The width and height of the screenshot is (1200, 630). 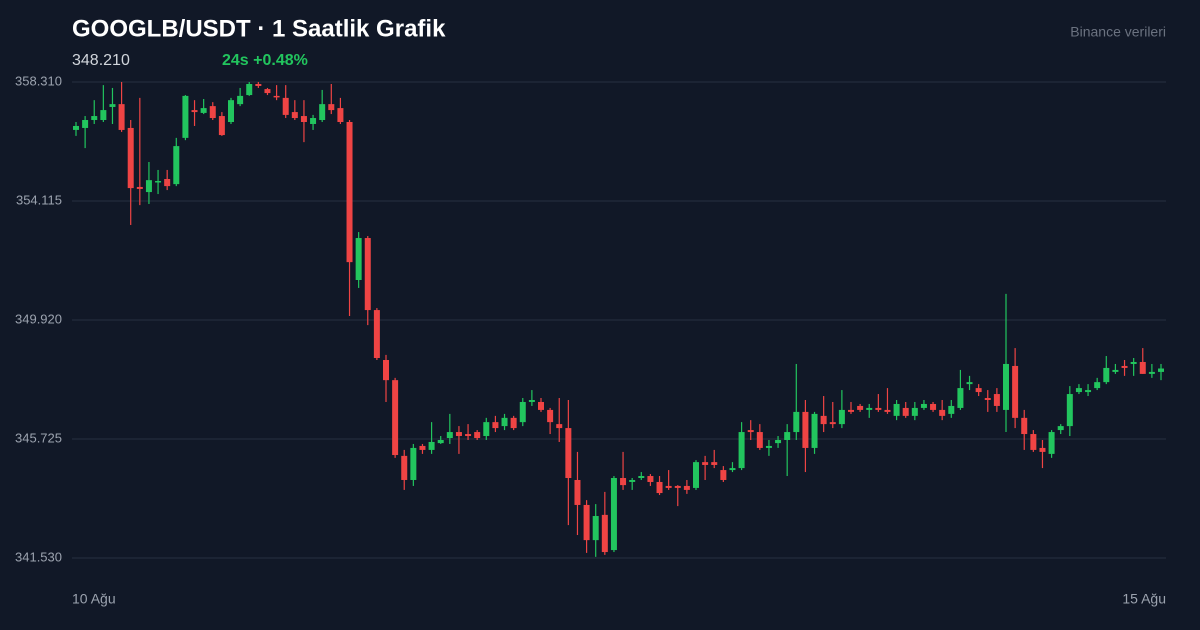 What do you see at coordinates (1144, 599) in the screenshot?
I see `x-tick-label: 15 Ağu` at bounding box center [1144, 599].